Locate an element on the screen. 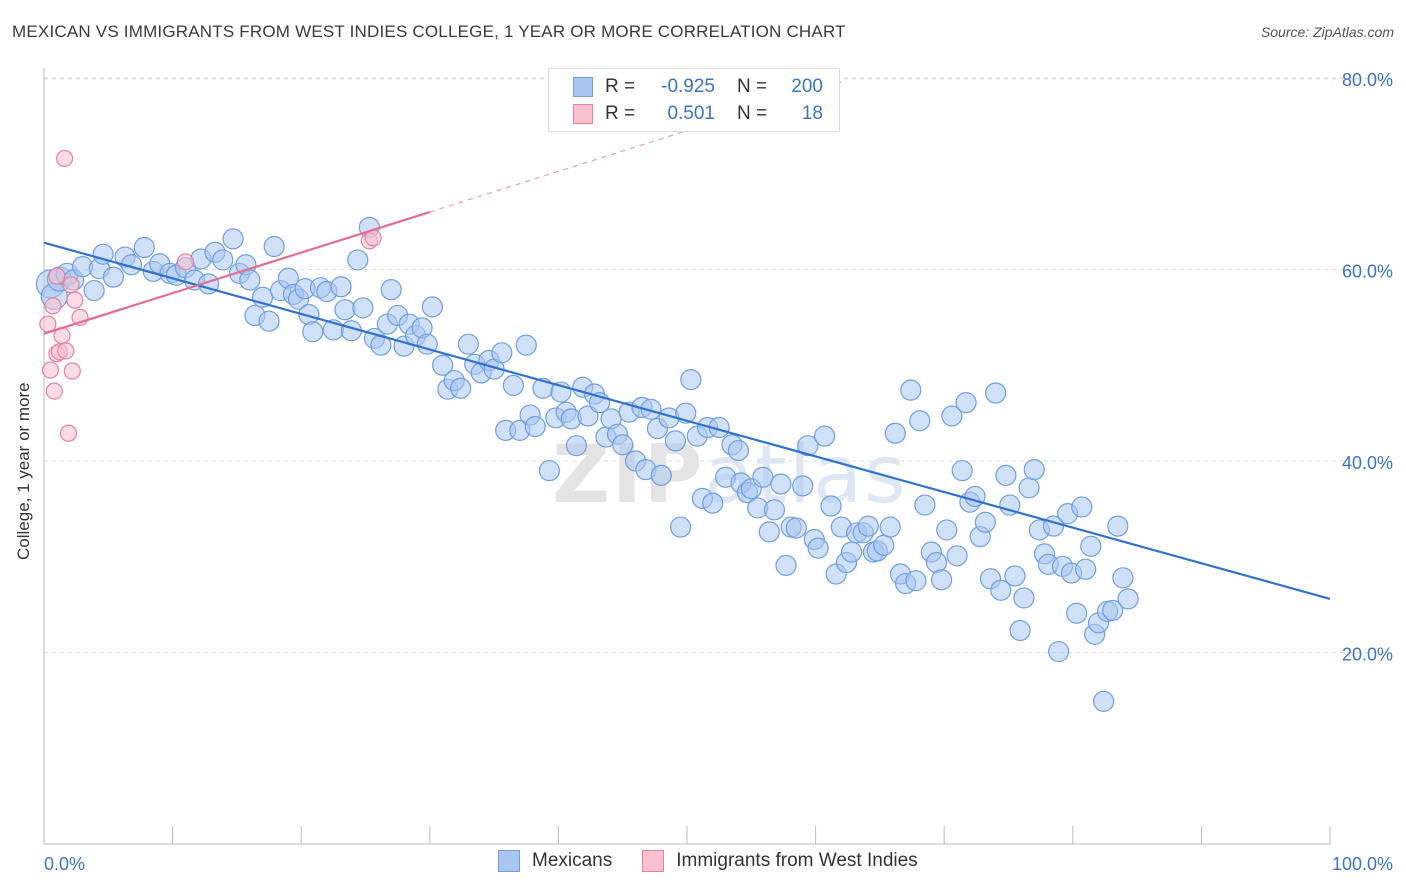 The image size is (1406, 892). y-tick-label: 20.0% is located at coordinates (1367, 655).